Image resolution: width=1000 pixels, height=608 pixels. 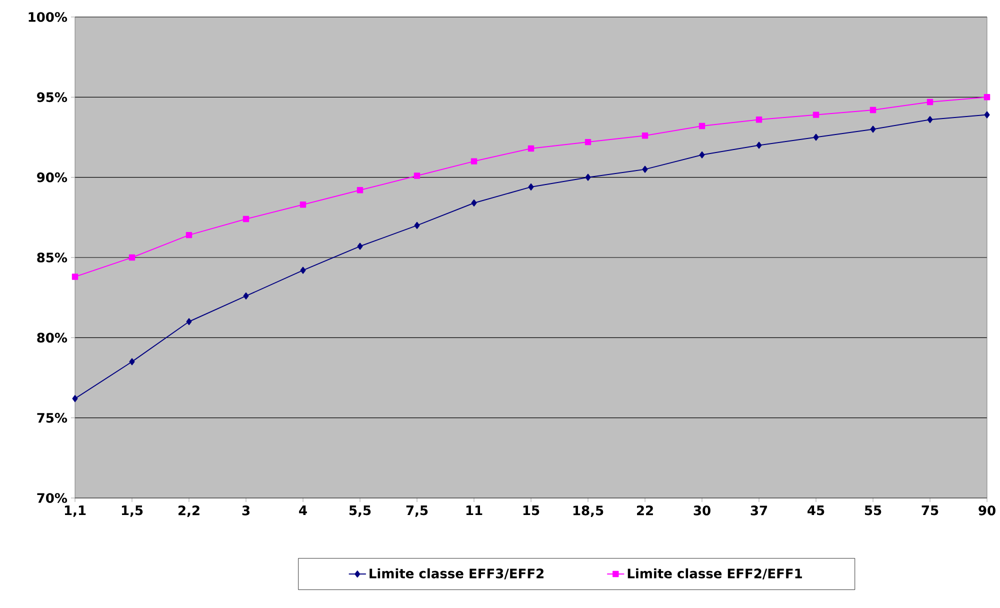 I want to click on legend-label: Limite classe EFF3/EFF2, so click(x=457, y=574).